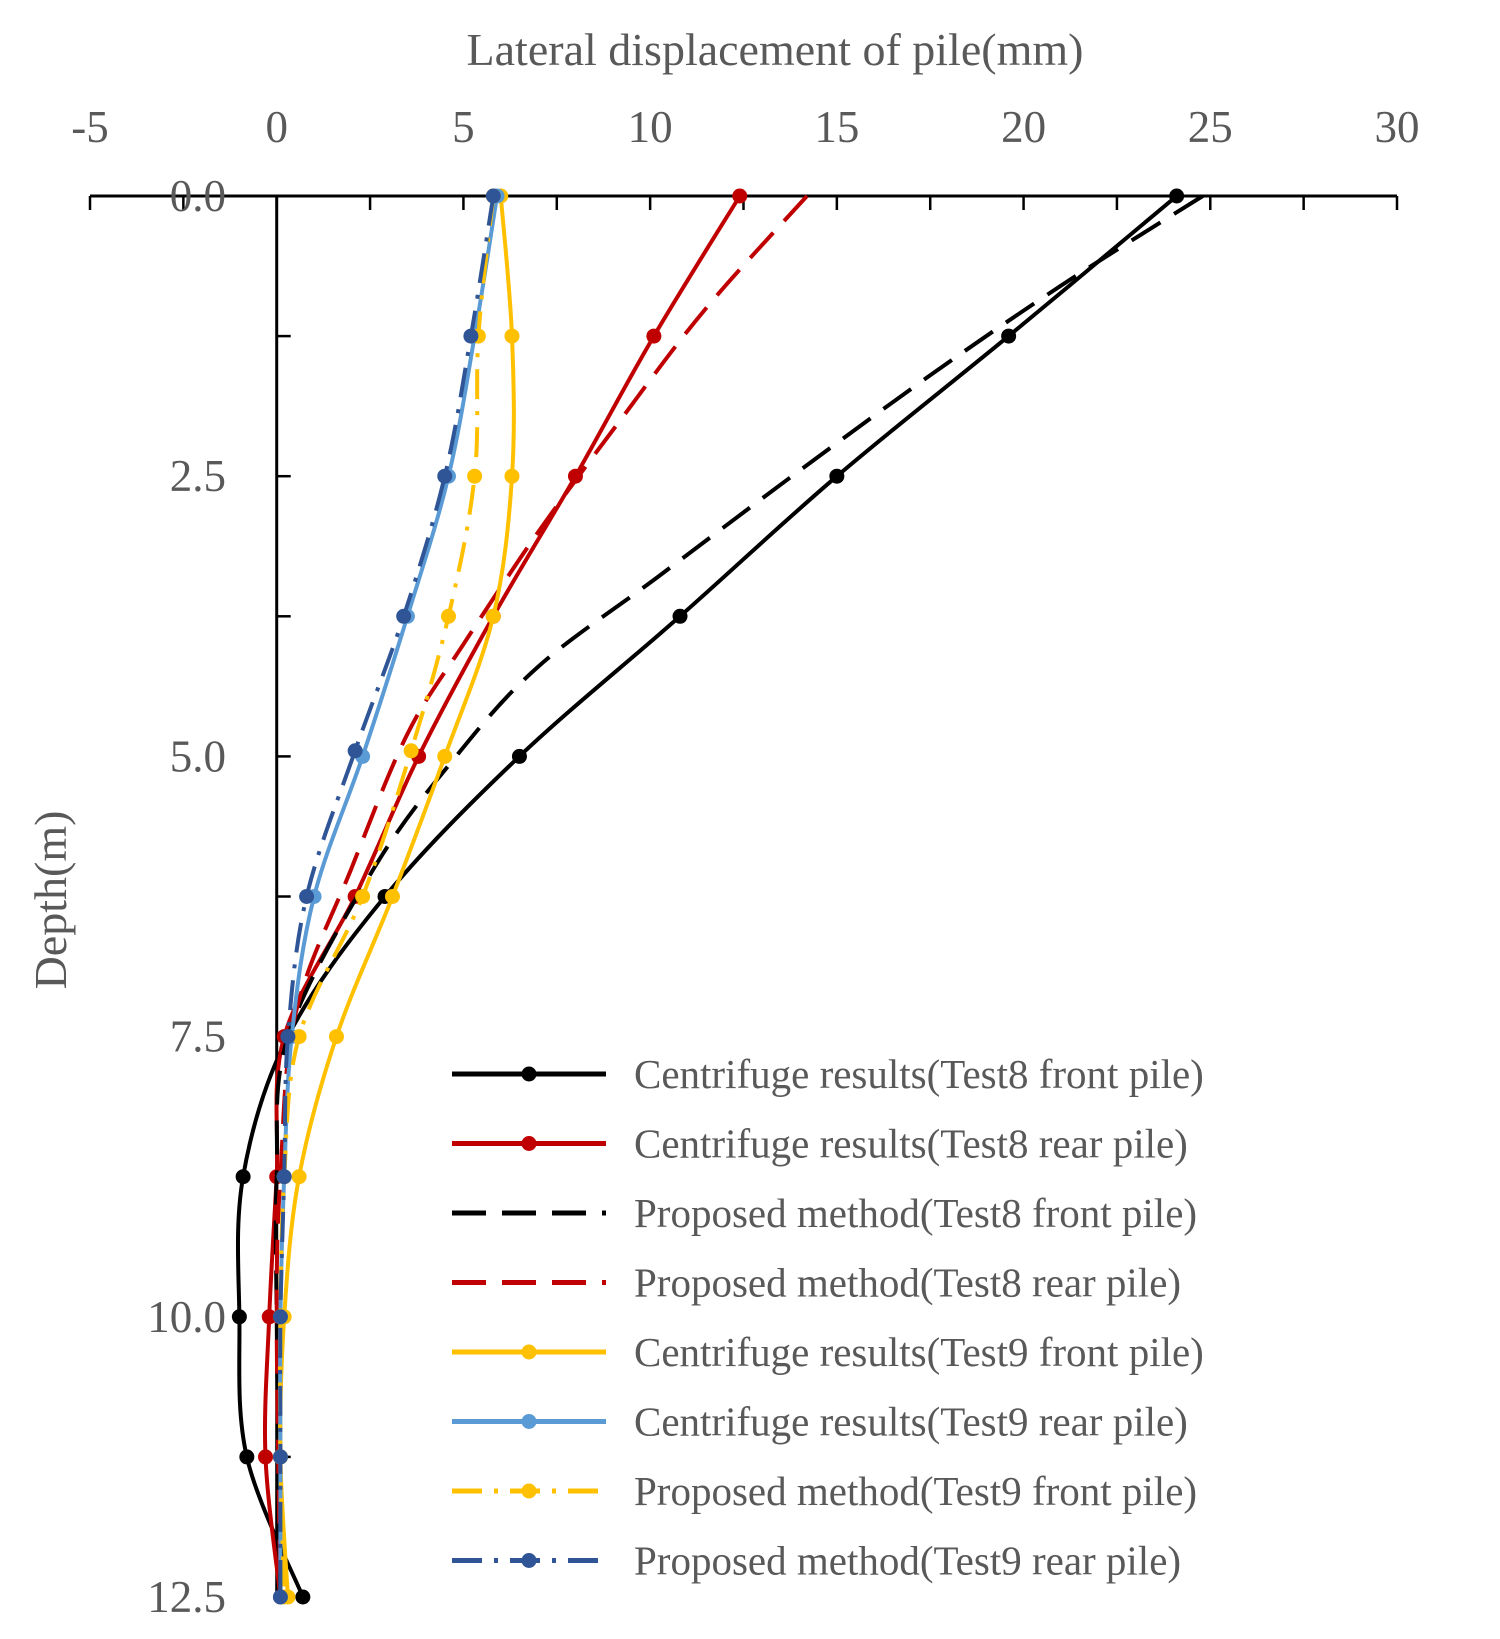 Image resolution: width=1500 pixels, height=1639 pixels. What do you see at coordinates (1023, 127) in the screenshot?
I see `x-tick-label: 20` at bounding box center [1023, 127].